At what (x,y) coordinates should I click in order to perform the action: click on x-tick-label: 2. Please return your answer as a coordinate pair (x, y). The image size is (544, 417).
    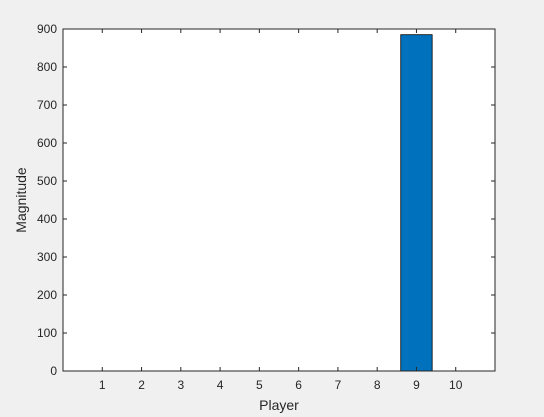
    Looking at the image, I should click on (141, 385).